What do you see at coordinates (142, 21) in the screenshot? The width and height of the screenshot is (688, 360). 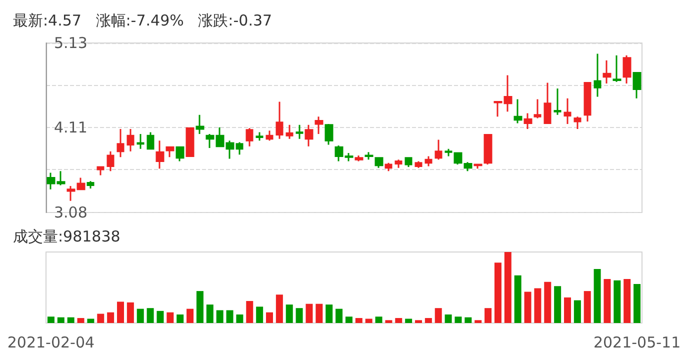 I see `chart-title: 最新:4.57 涨幅:-7.49% 涨跌:-0.37` at bounding box center [142, 21].